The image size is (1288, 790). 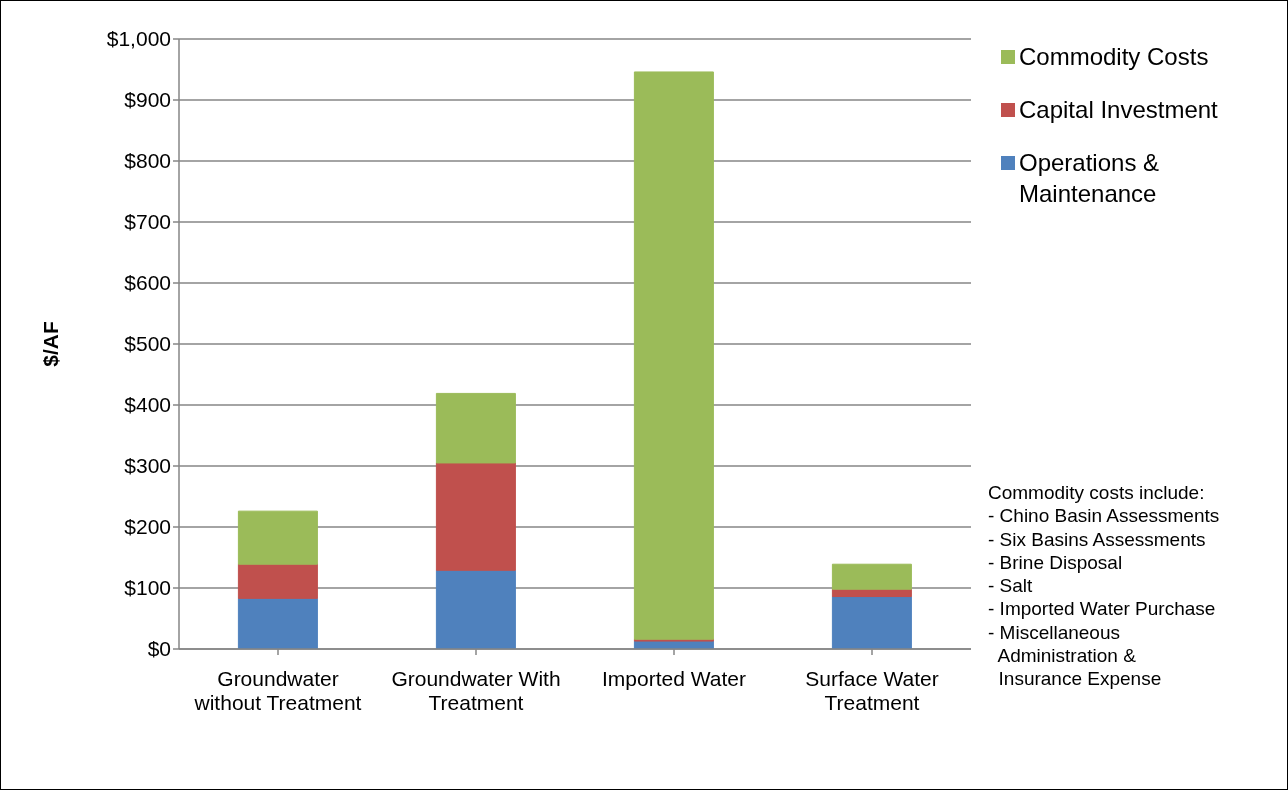 What do you see at coordinates (1119, 110) in the screenshot?
I see `legend-label: Capital Investment` at bounding box center [1119, 110].